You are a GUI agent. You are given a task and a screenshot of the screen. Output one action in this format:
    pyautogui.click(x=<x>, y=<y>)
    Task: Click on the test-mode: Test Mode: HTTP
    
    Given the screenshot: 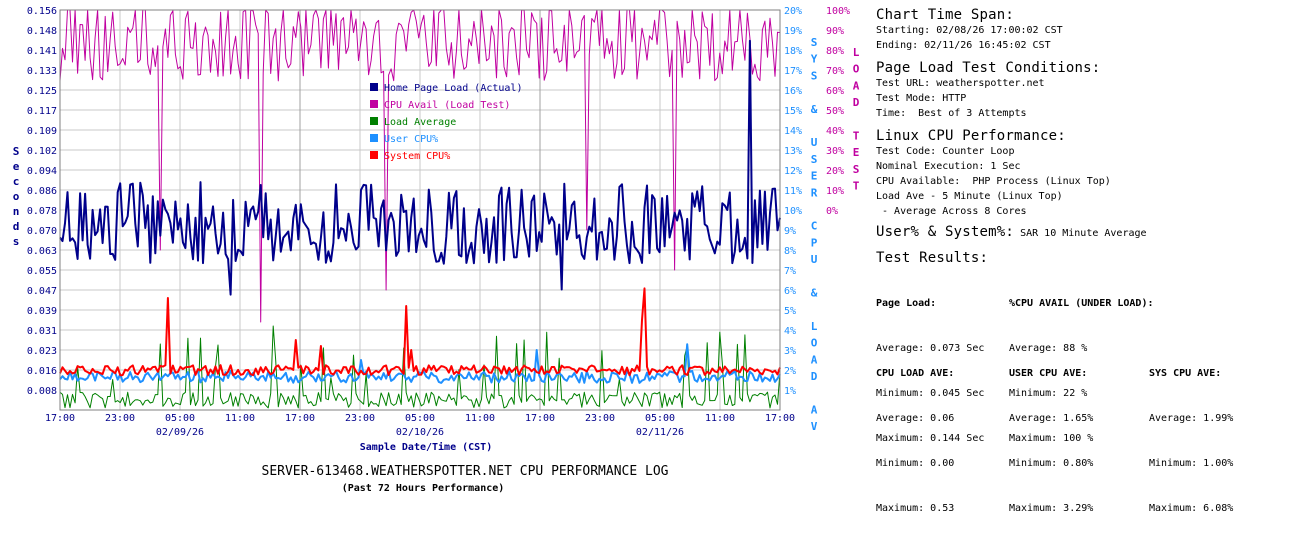 What is the action you would take?
    pyautogui.click(x=921, y=98)
    